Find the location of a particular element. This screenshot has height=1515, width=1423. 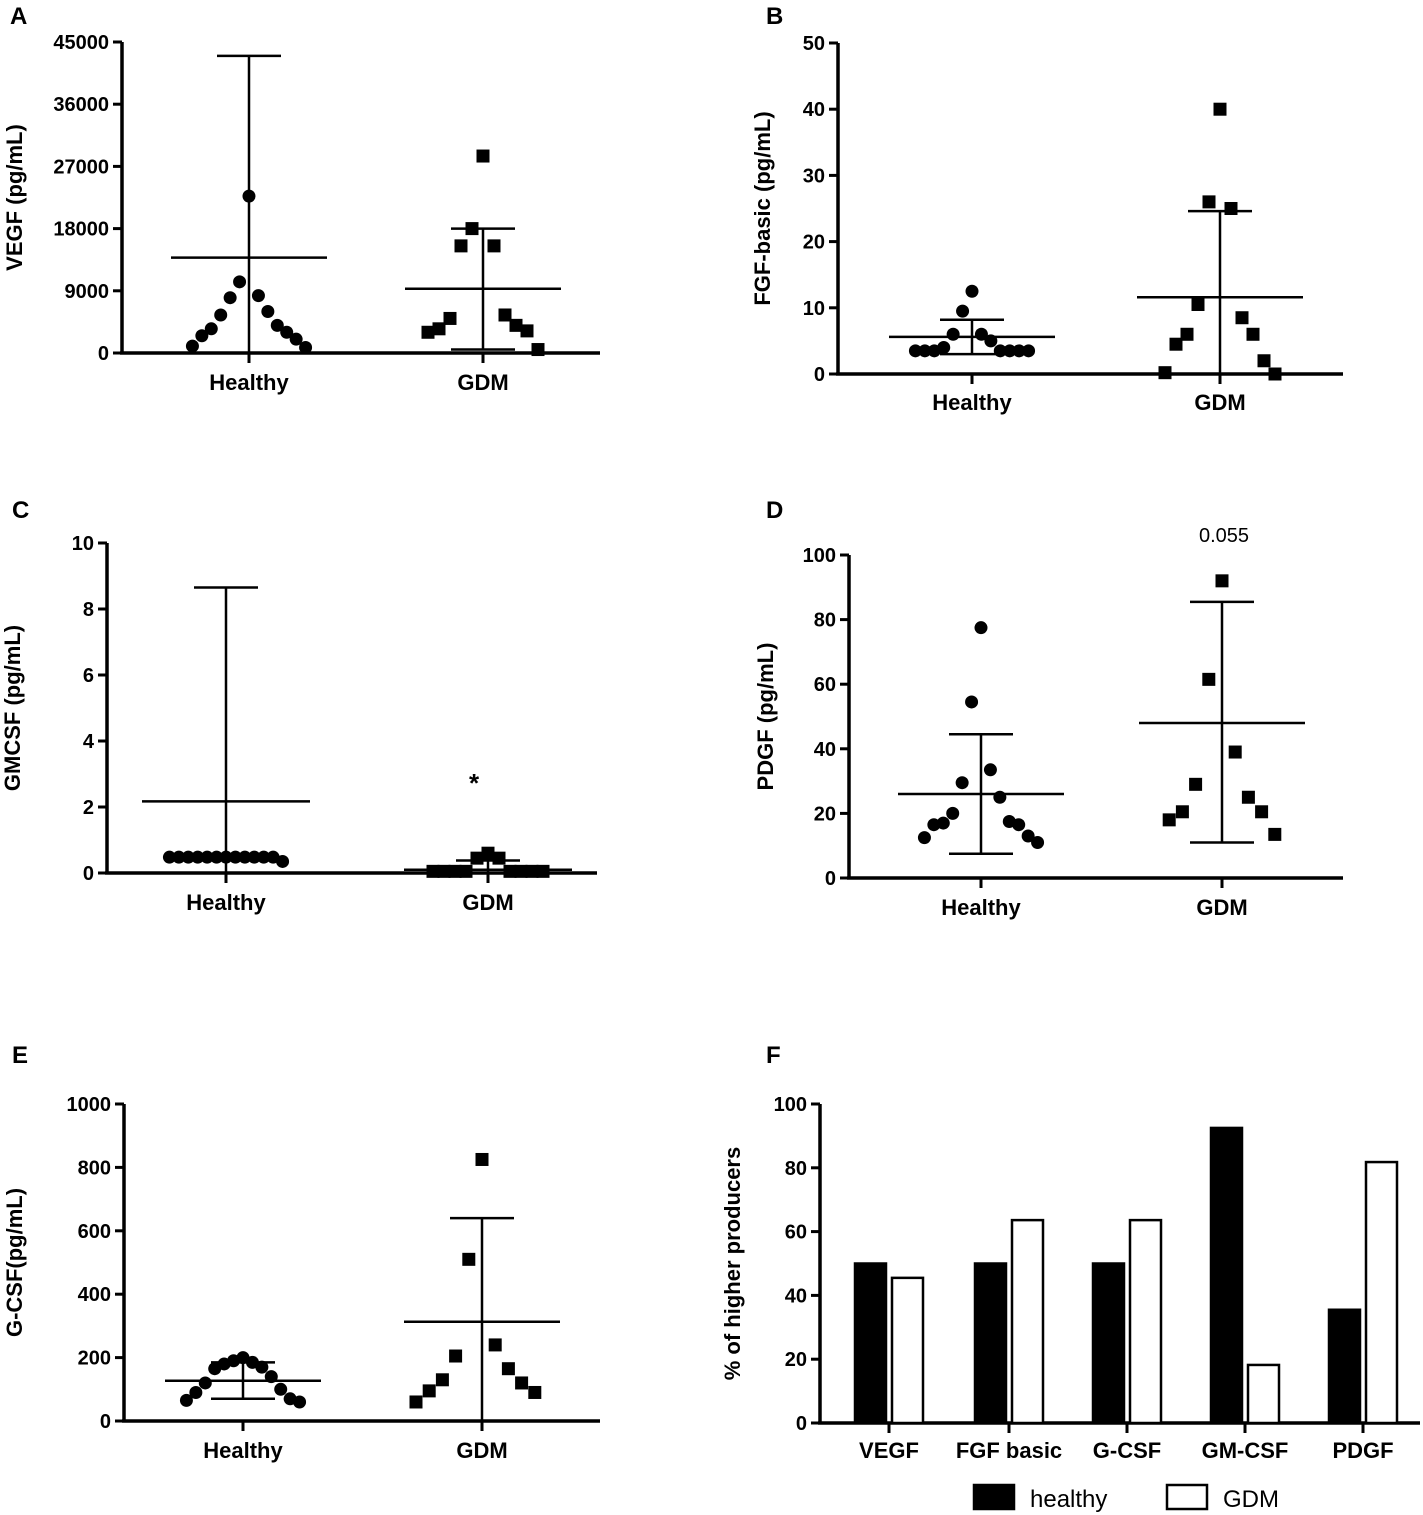

y-tick-label: 60 is located at coordinates (796, 1233).